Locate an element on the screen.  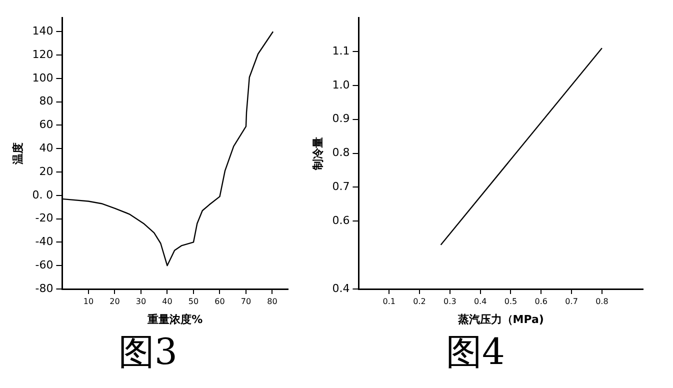
y-tick-label: 0.8 is located at coordinates (341, 153).